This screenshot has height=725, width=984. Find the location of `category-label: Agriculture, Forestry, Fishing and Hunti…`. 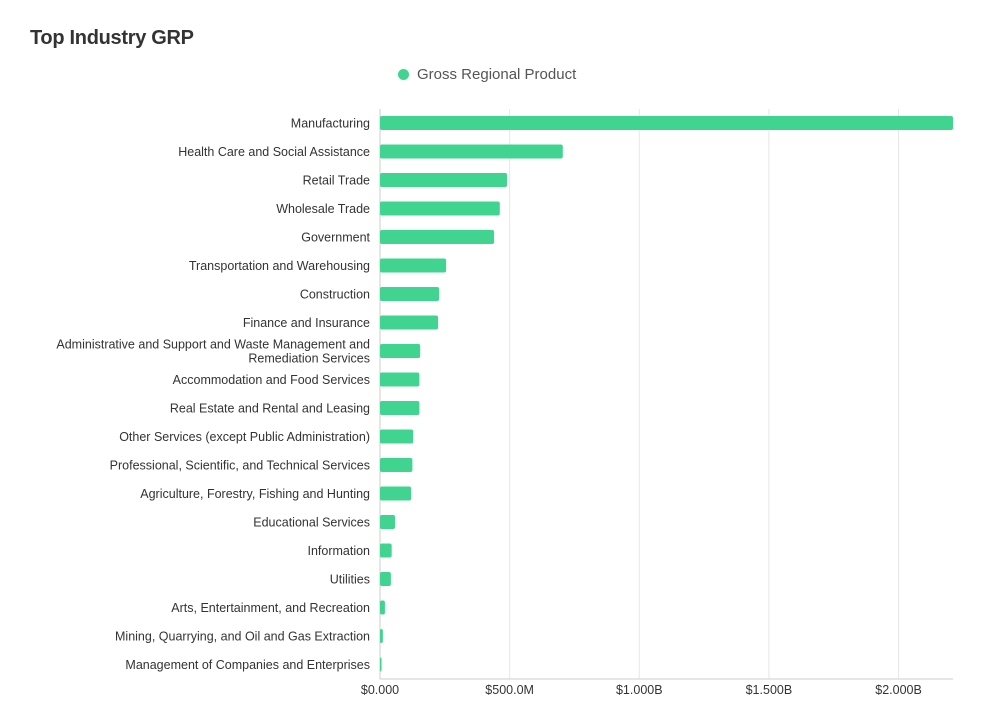

category-label: Agriculture, Forestry, Fishing and Hunti… is located at coordinates (255, 494).